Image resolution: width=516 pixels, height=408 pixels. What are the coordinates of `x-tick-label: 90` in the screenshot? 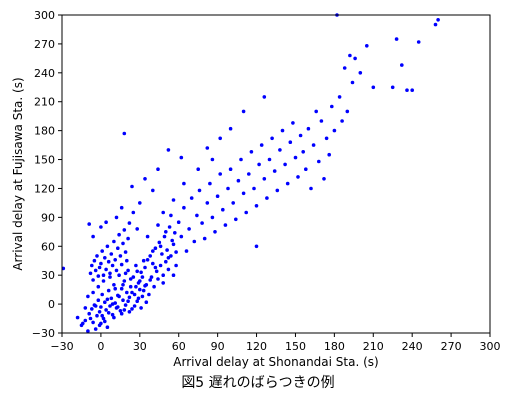 It's located at (218, 346).